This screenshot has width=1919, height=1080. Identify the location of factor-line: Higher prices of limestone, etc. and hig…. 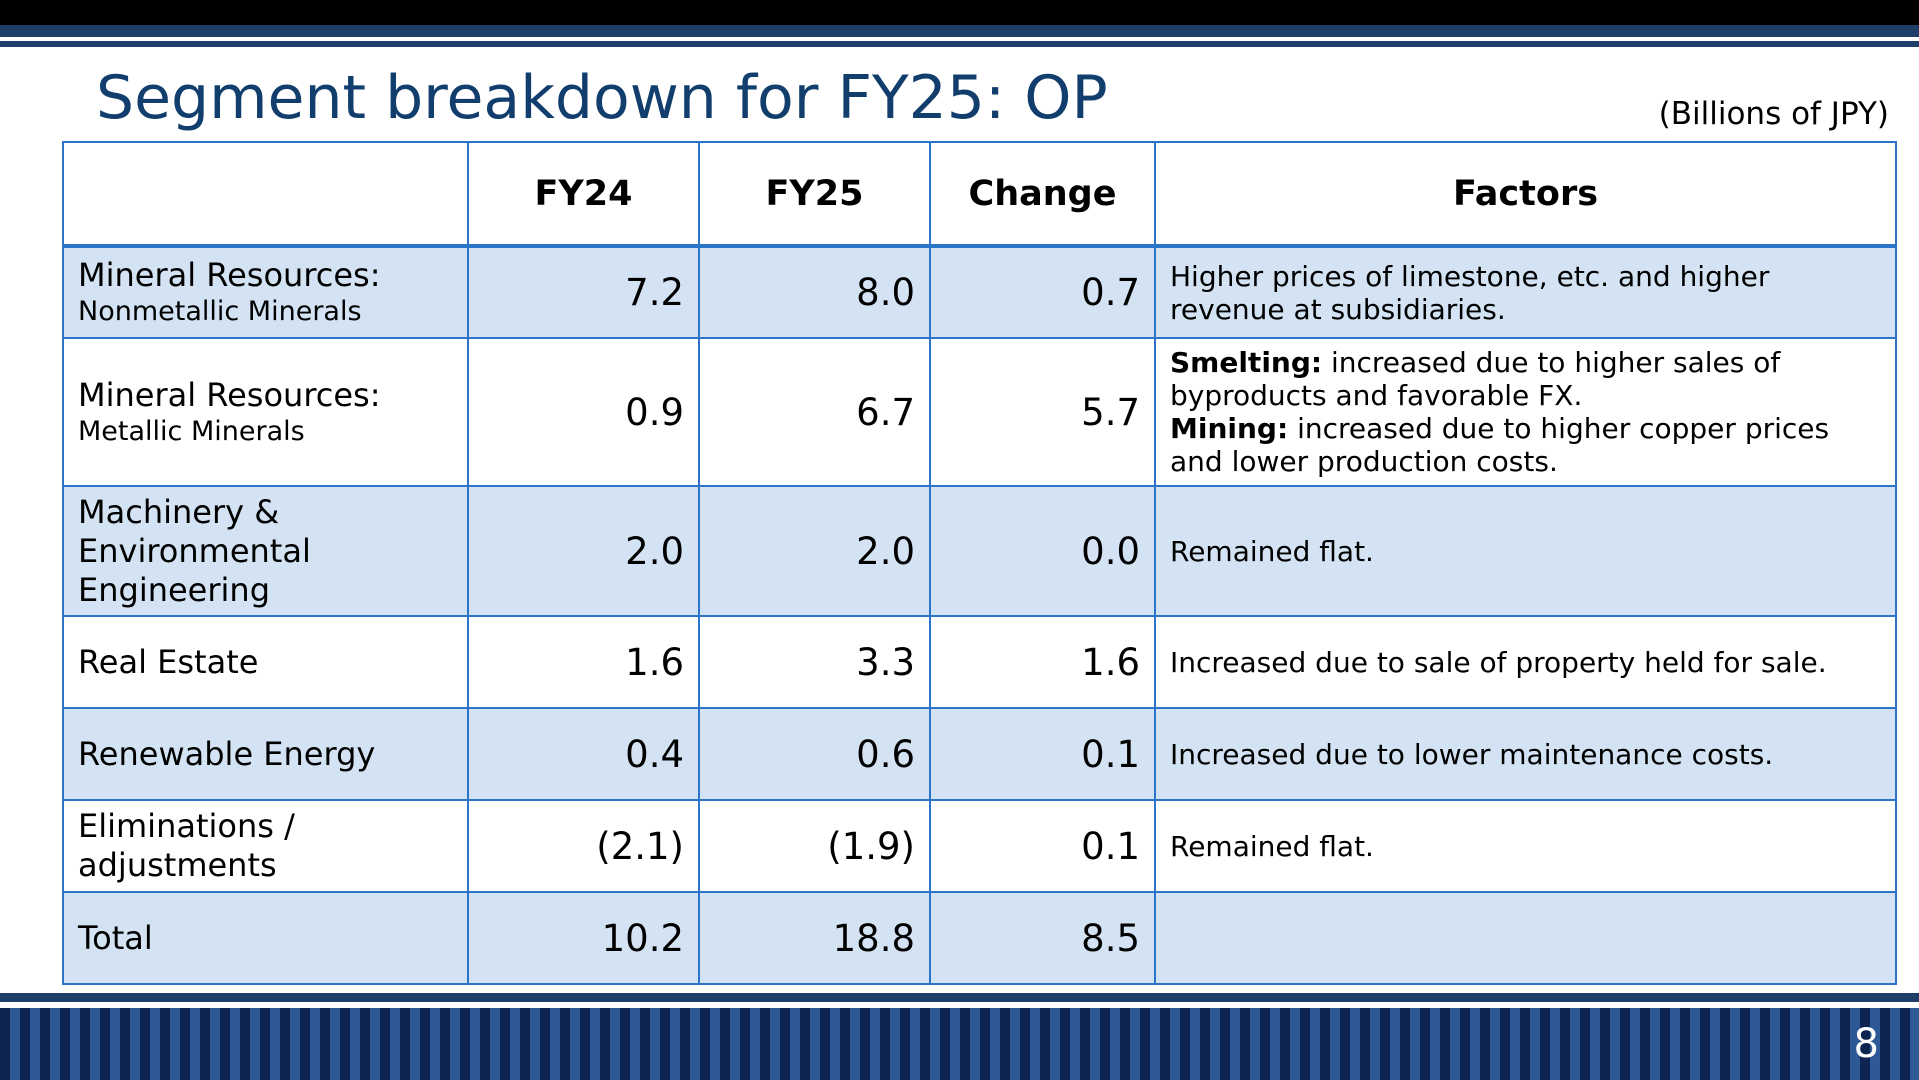
(1525, 293).